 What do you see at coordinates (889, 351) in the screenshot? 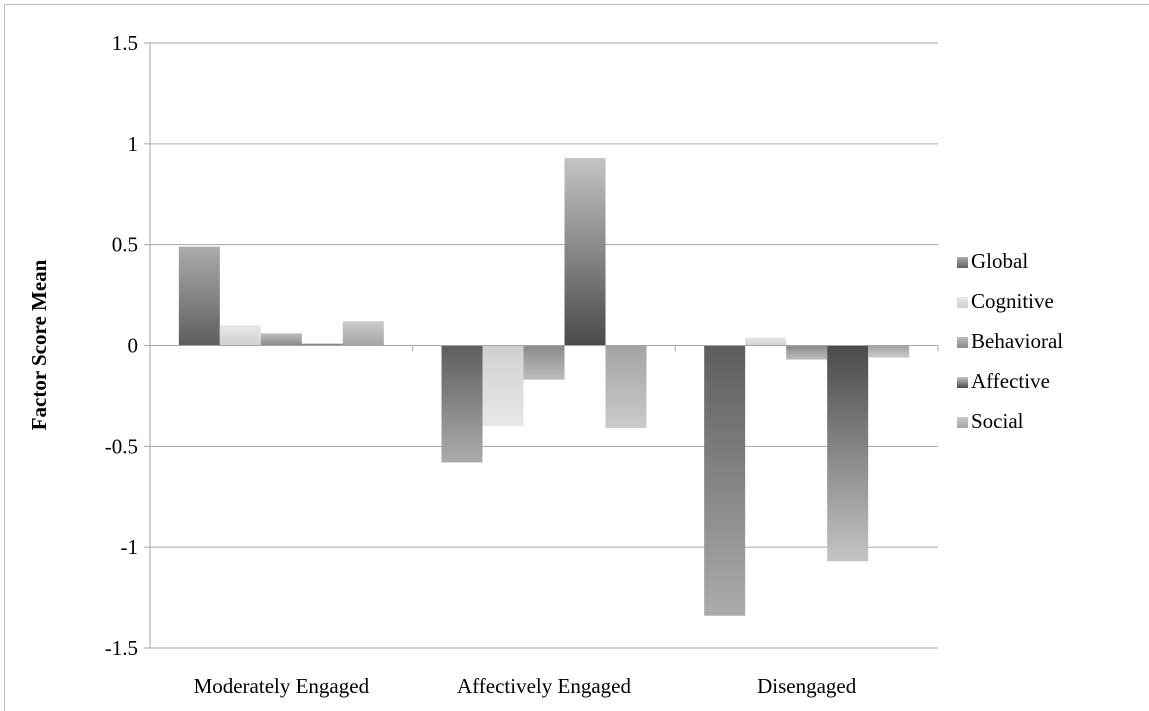
I see `bar-disengaged-social` at bounding box center [889, 351].